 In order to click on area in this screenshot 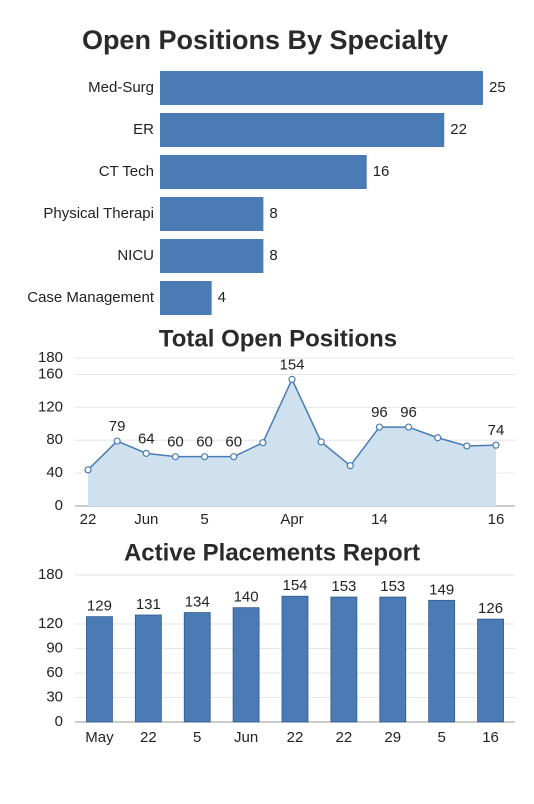, I will do `click(292, 442)`.